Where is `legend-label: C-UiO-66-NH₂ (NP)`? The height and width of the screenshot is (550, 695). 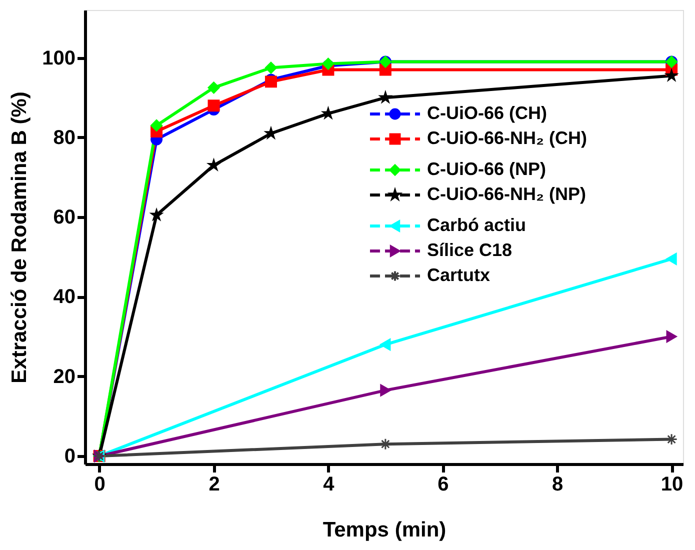
legend-label: C-UiO-66-NH₂ (NP) is located at coordinates (506, 194).